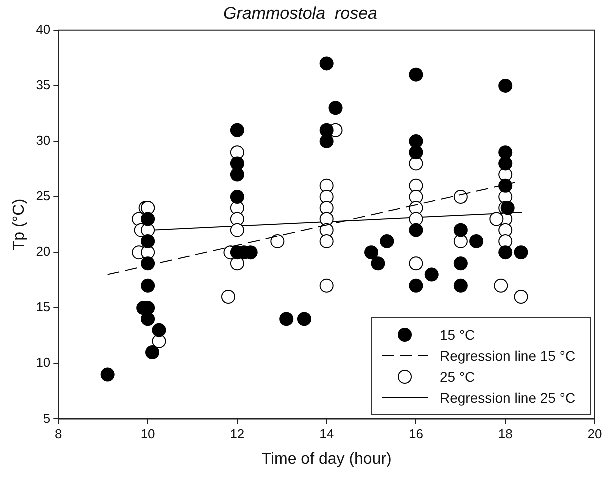 The height and width of the screenshot is (477, 609). Describe the element at coordinates (43, 252) in the screenshot. I see `y-tick-label: 20` at that location.